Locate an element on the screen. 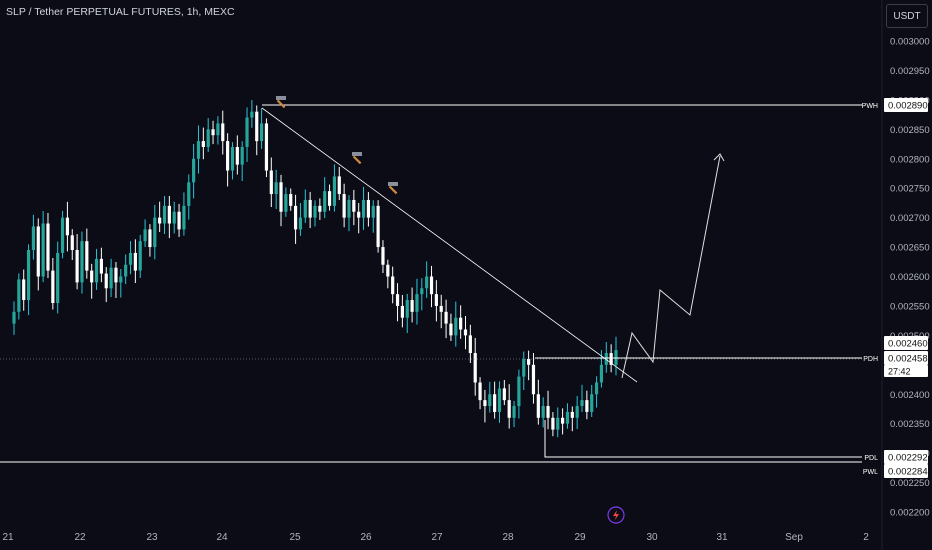  countdown-value: 27:42 is located at coordinates (899, 372).